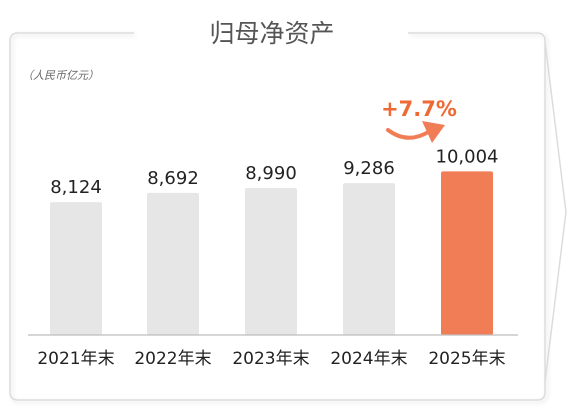  I want to click on frame-chevron, so click(555, 212).